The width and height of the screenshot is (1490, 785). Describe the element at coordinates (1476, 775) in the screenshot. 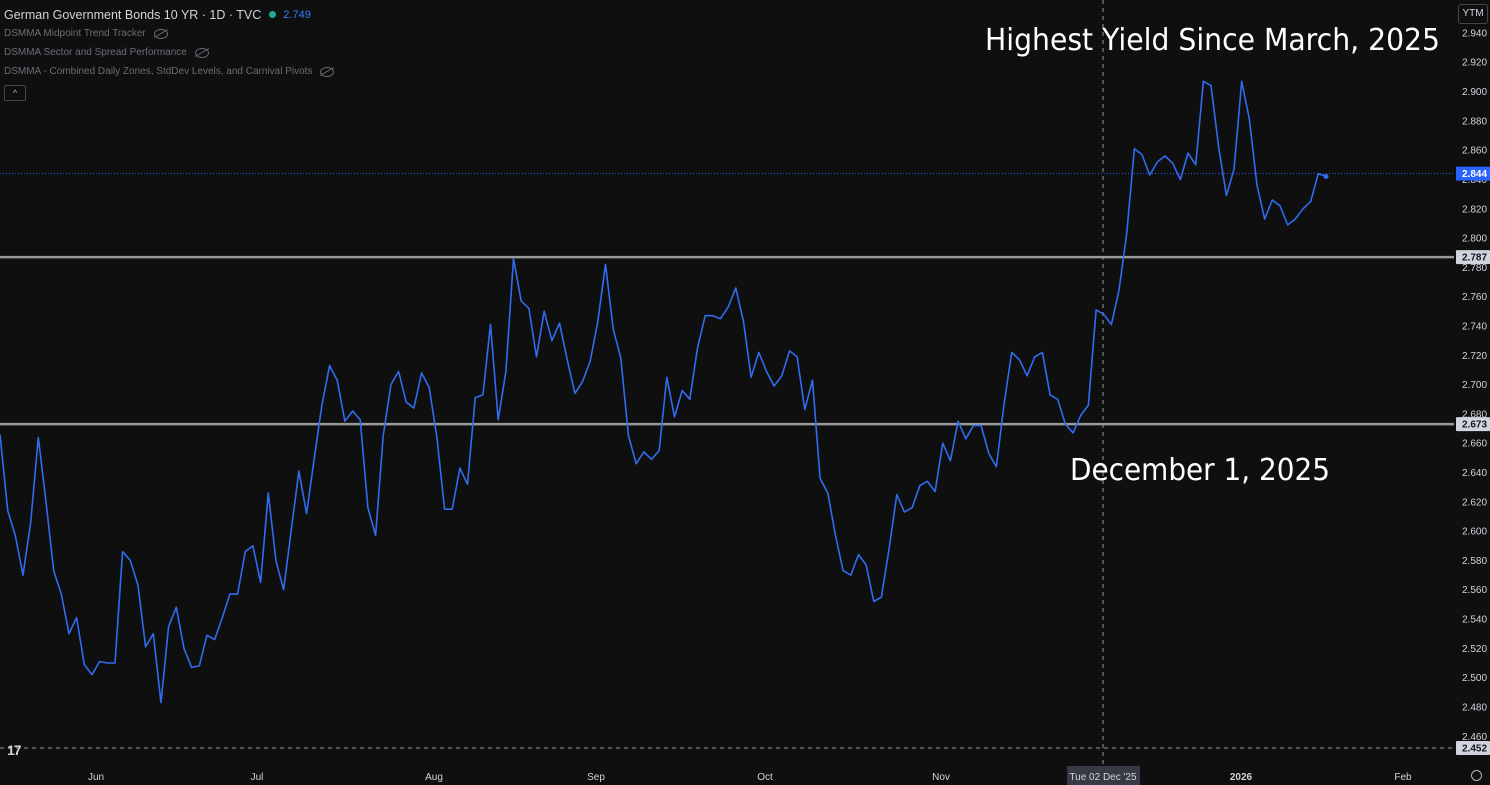

I see `settings-gear-icon` at that location.